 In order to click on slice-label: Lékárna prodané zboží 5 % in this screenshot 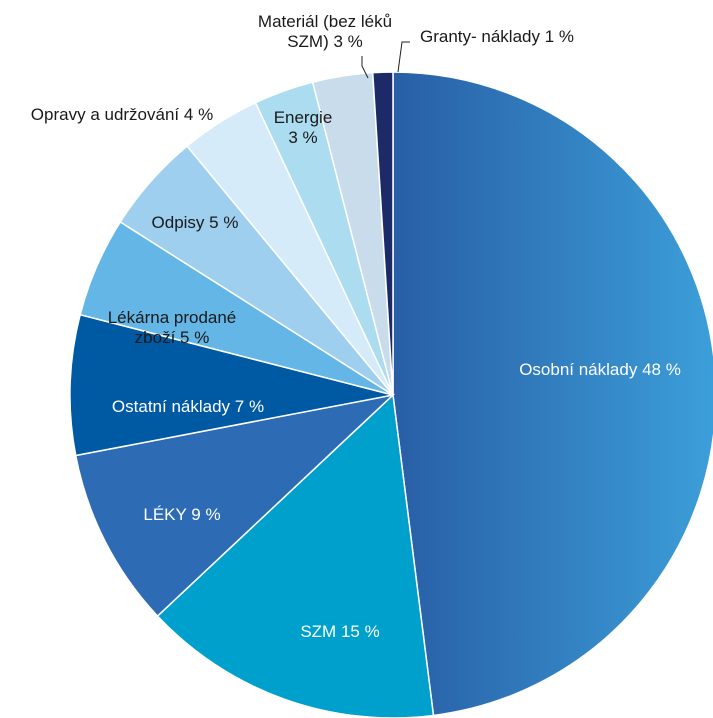, I will do `click(172, 328)`.